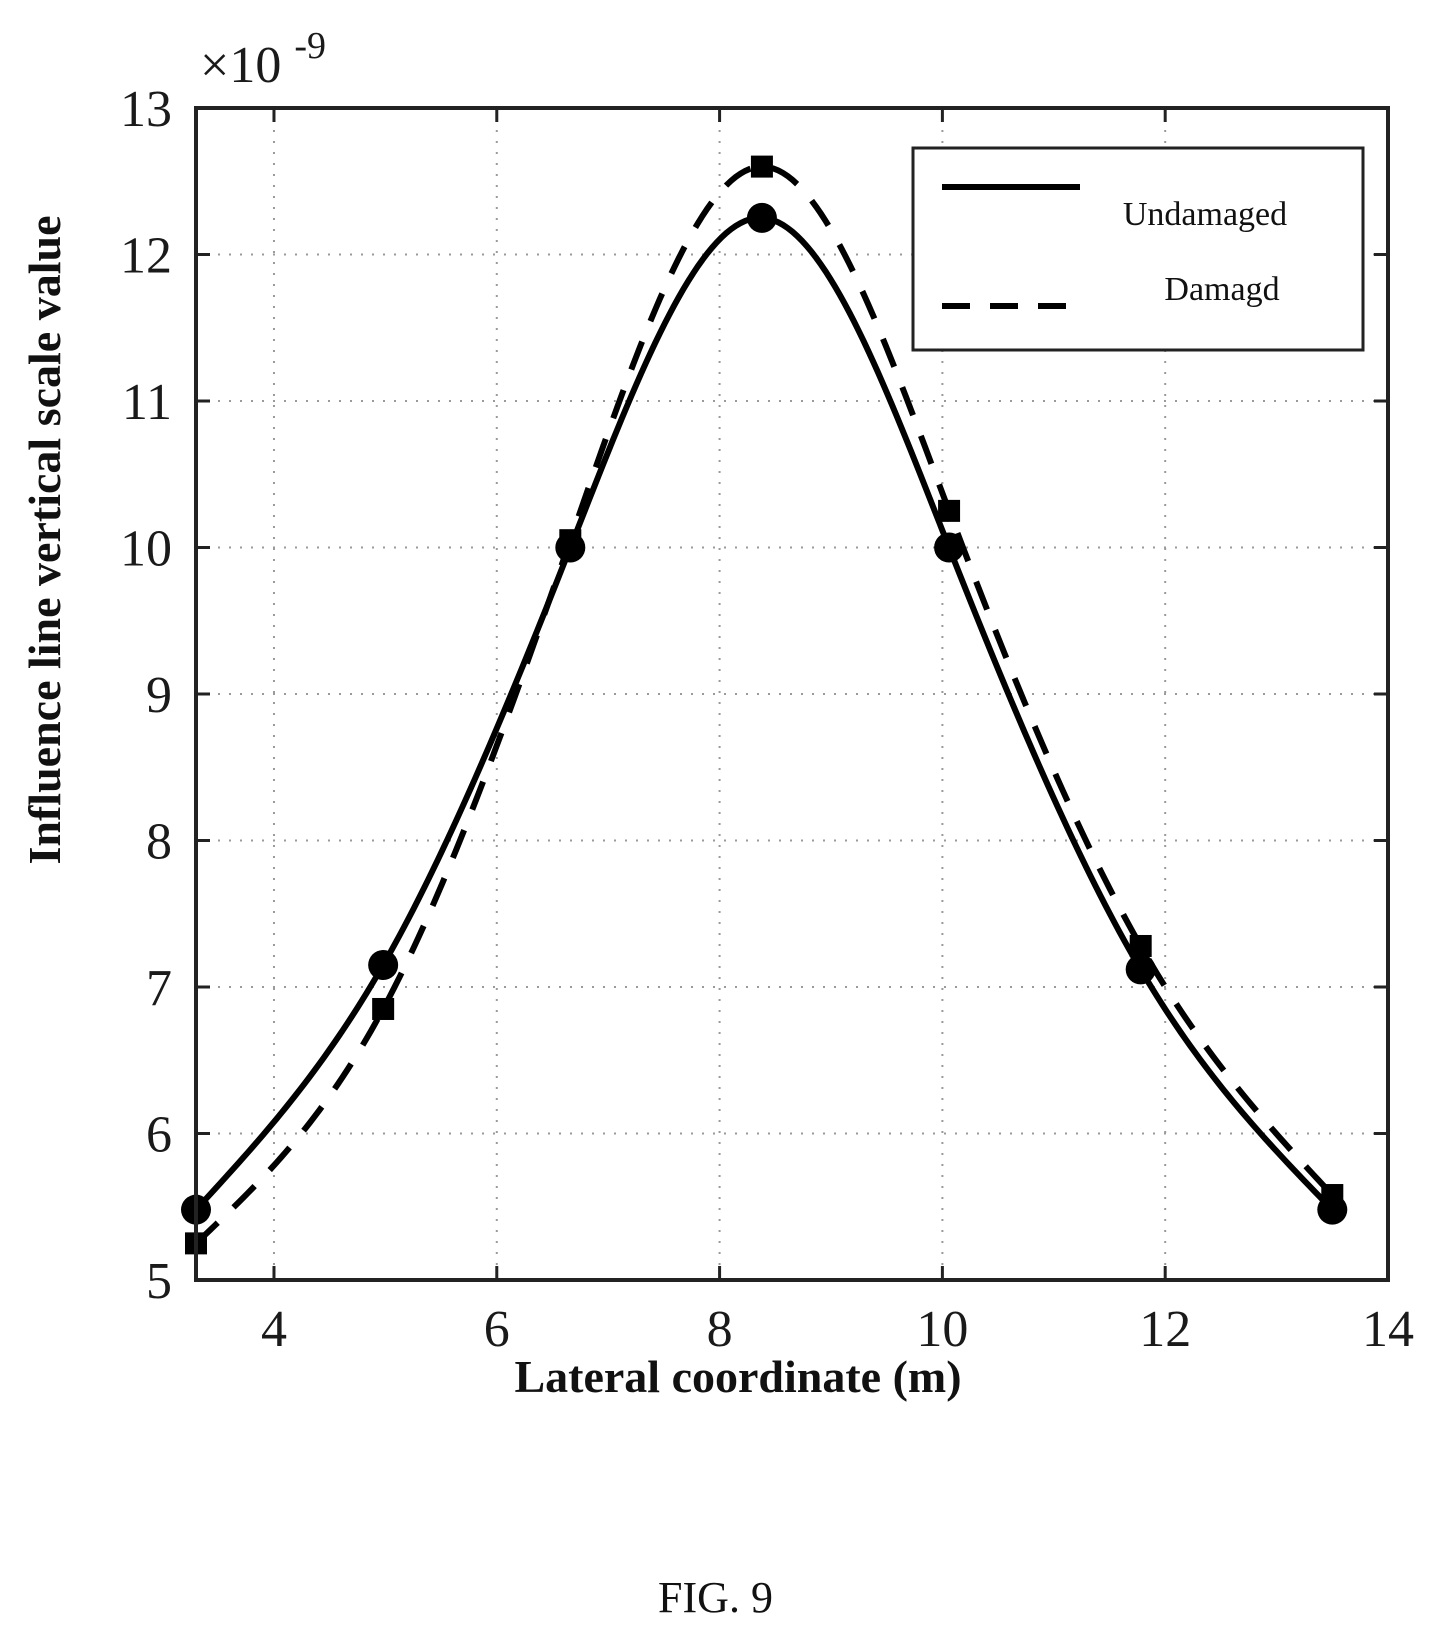 The height and width of the screenshot is (1635, 1431). Describe the element at coordinates (146, 549) in the screenshot. I see `y-tick-label: 10` at that location.